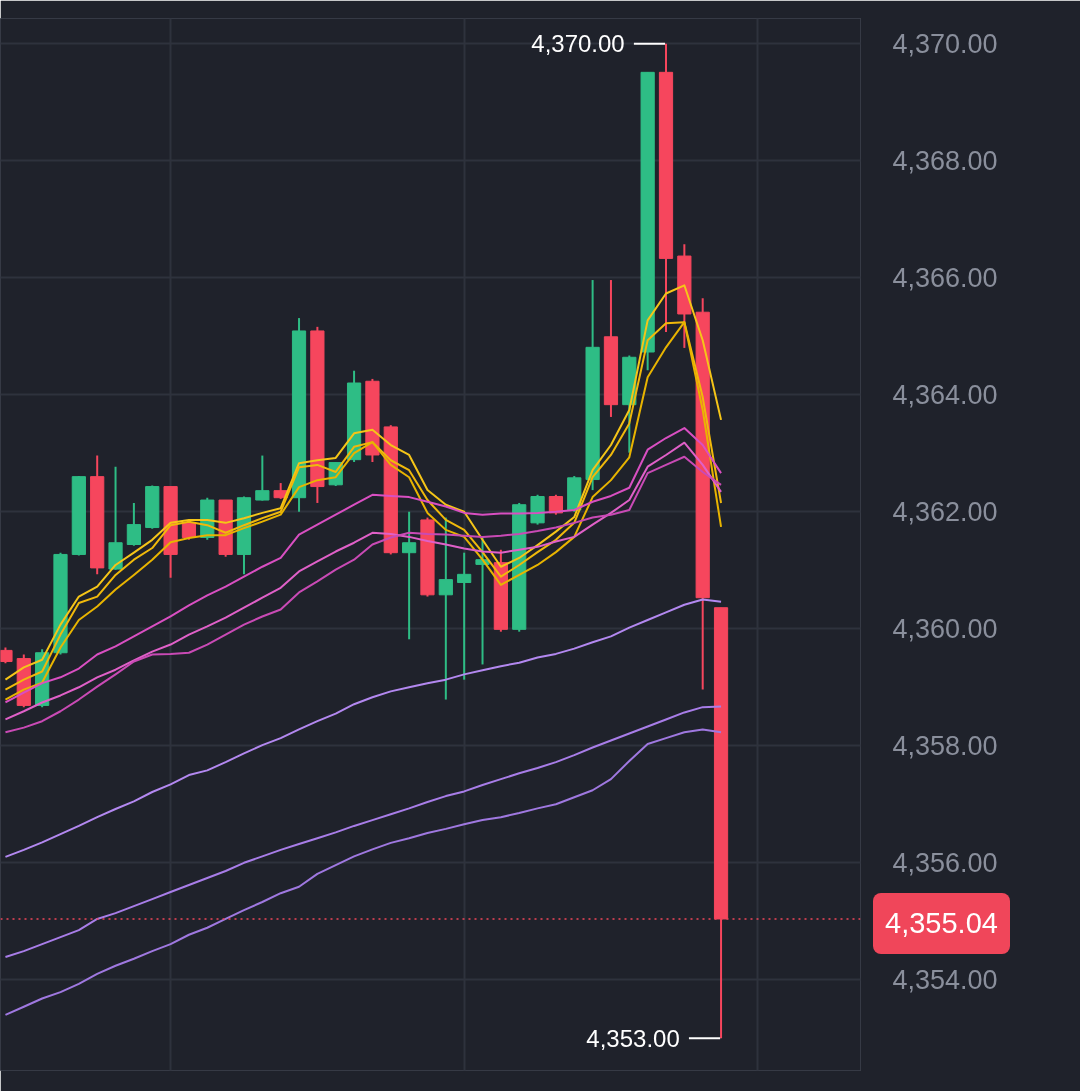 The width and height of the screenshot is (1080, 1091). Describe the element at coordinates (945, 863) in the screenshot. I see `y-tick-label: 4,356.00` at that location.